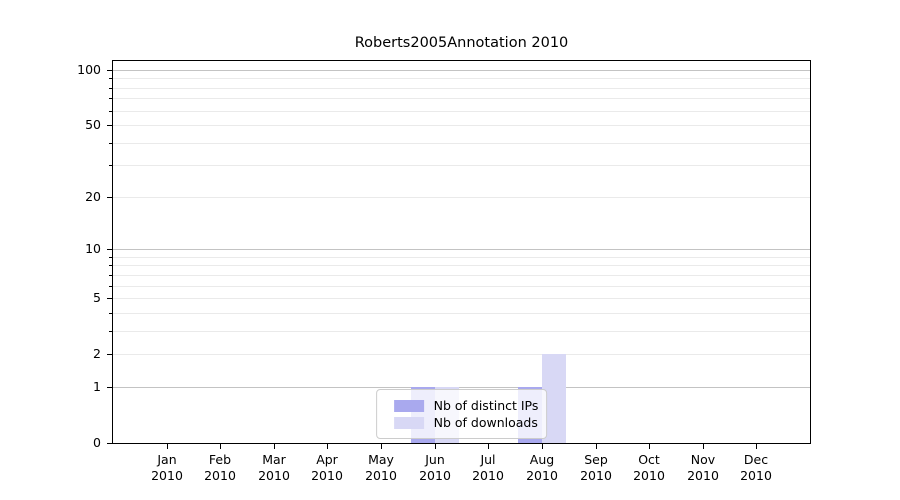 The width and height of the screenshot is (900, 500). What do you see at coordinates (220, 446) in the screenshot?
I see `x-tick-feb` at bounding box center [220, 446].